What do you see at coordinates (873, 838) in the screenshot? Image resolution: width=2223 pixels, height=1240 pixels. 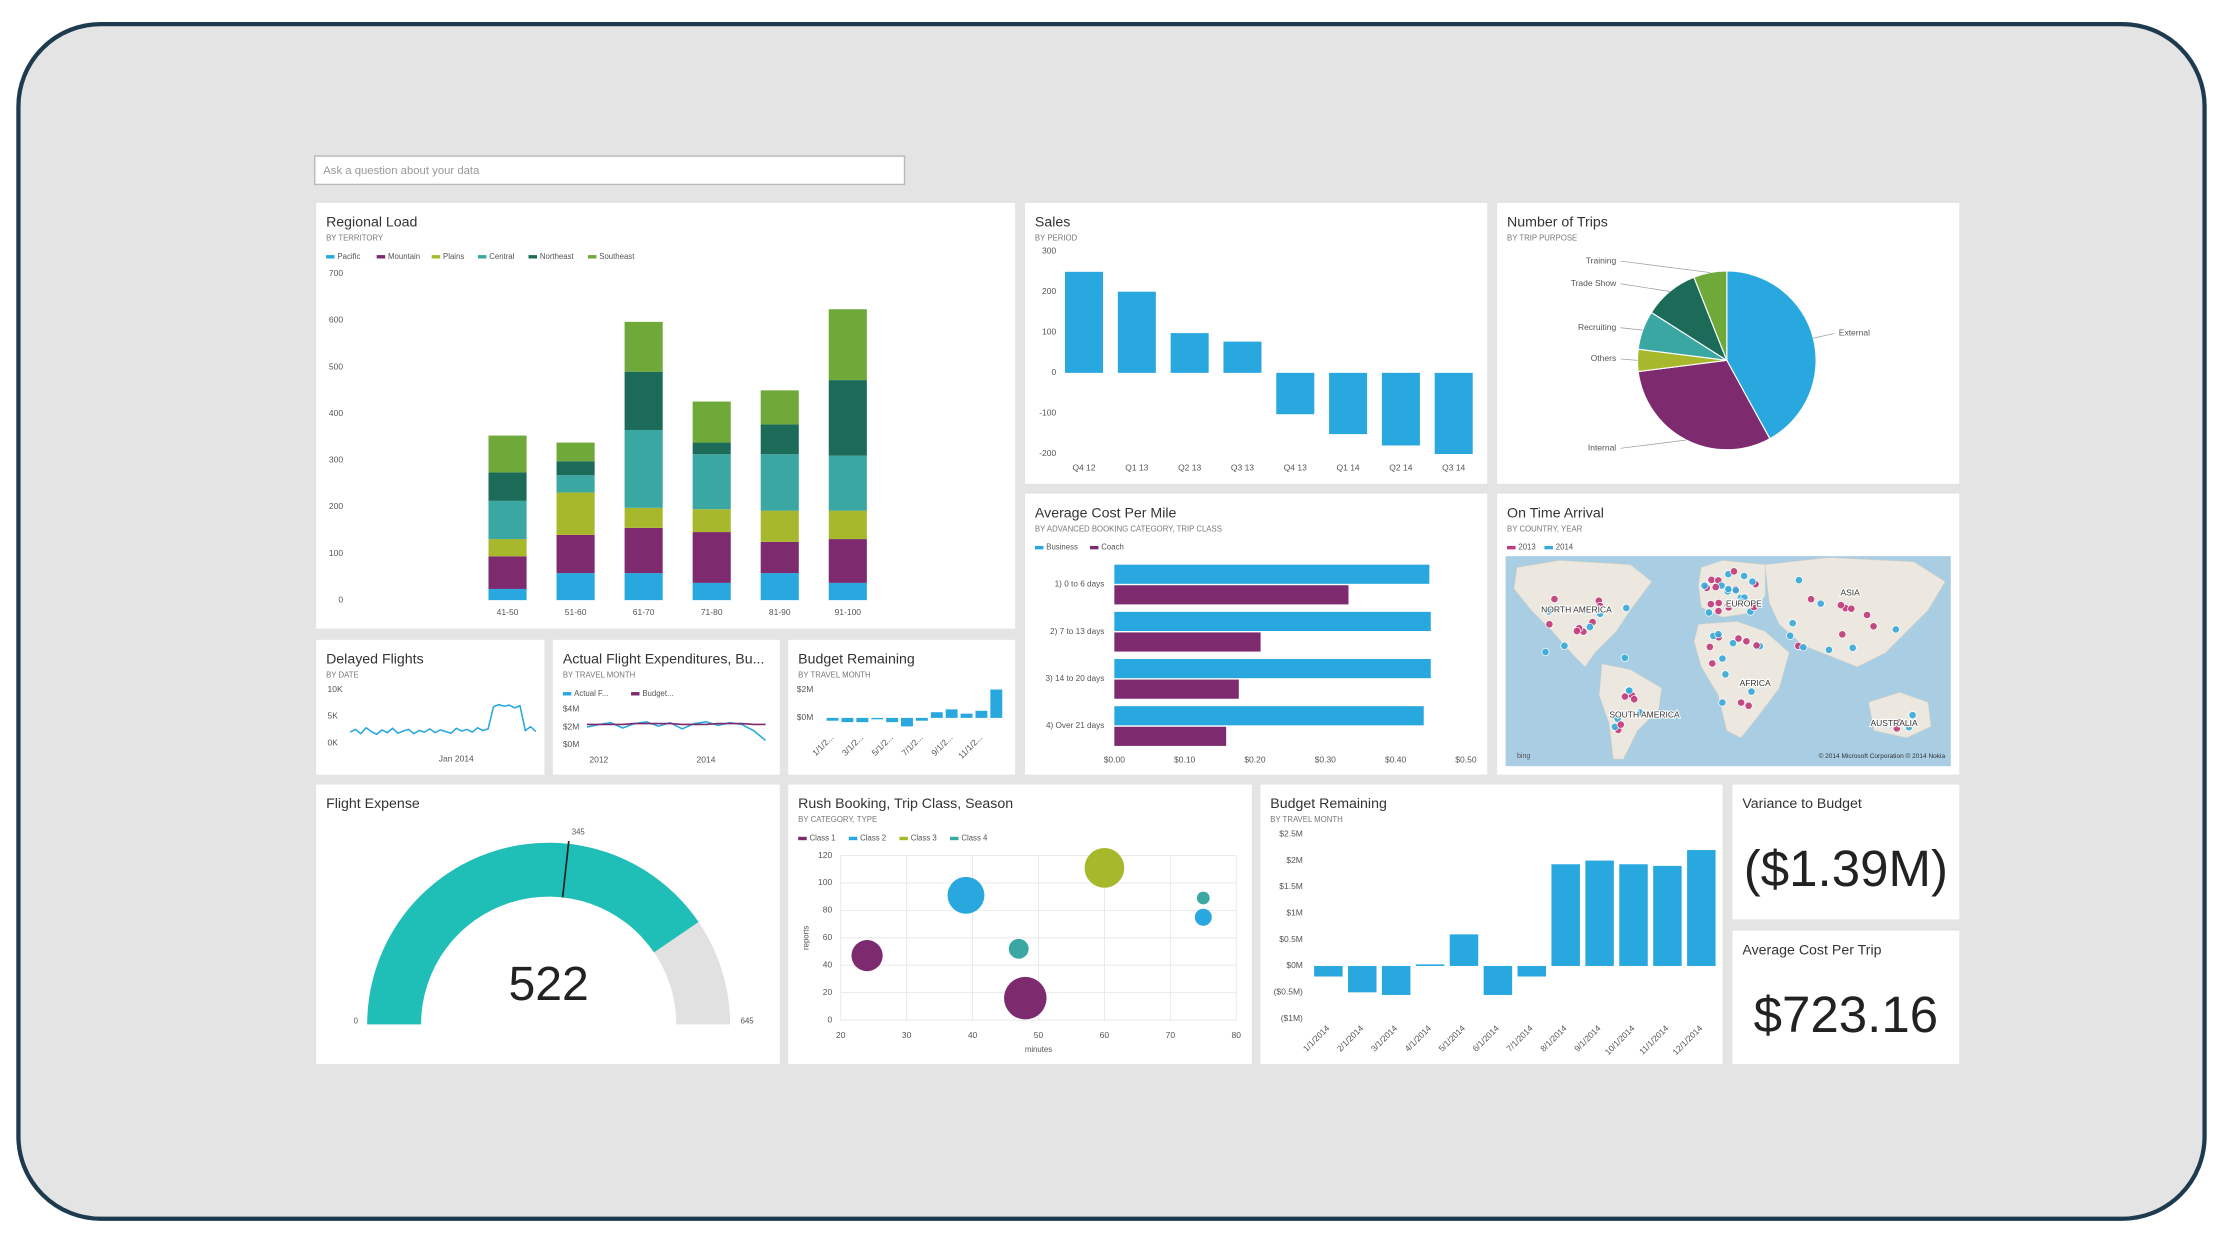 I see `legend-label: Class 2` at bounding box center [873, 838].